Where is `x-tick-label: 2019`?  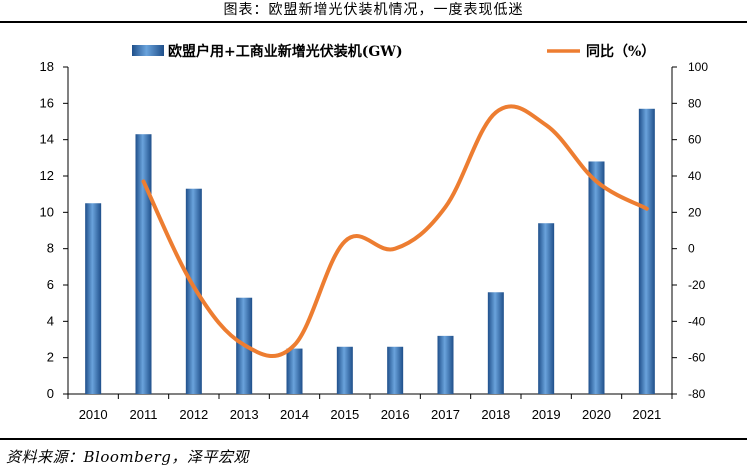 x-tick-label: 2019 is located at coordinates (546, 414).